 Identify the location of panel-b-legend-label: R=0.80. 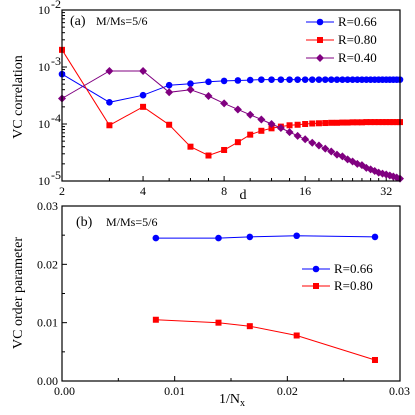
(353, 285).